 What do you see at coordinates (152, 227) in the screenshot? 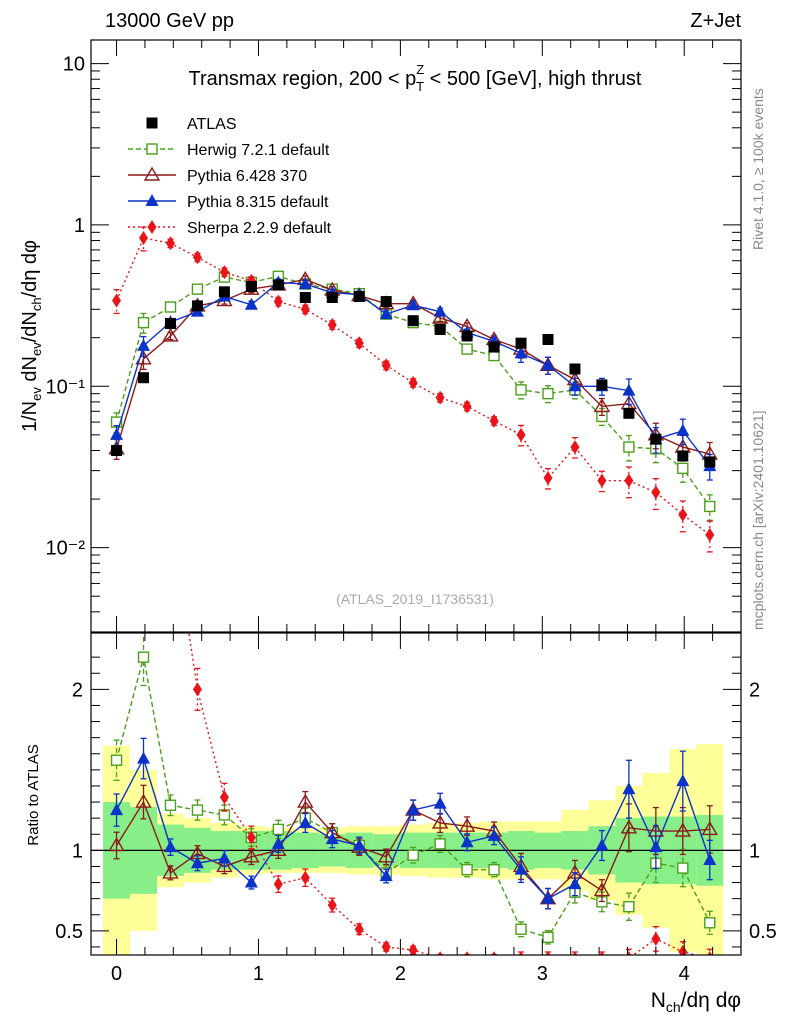
I see `legend-marker-sherpa` at bounding box center [152, 227].